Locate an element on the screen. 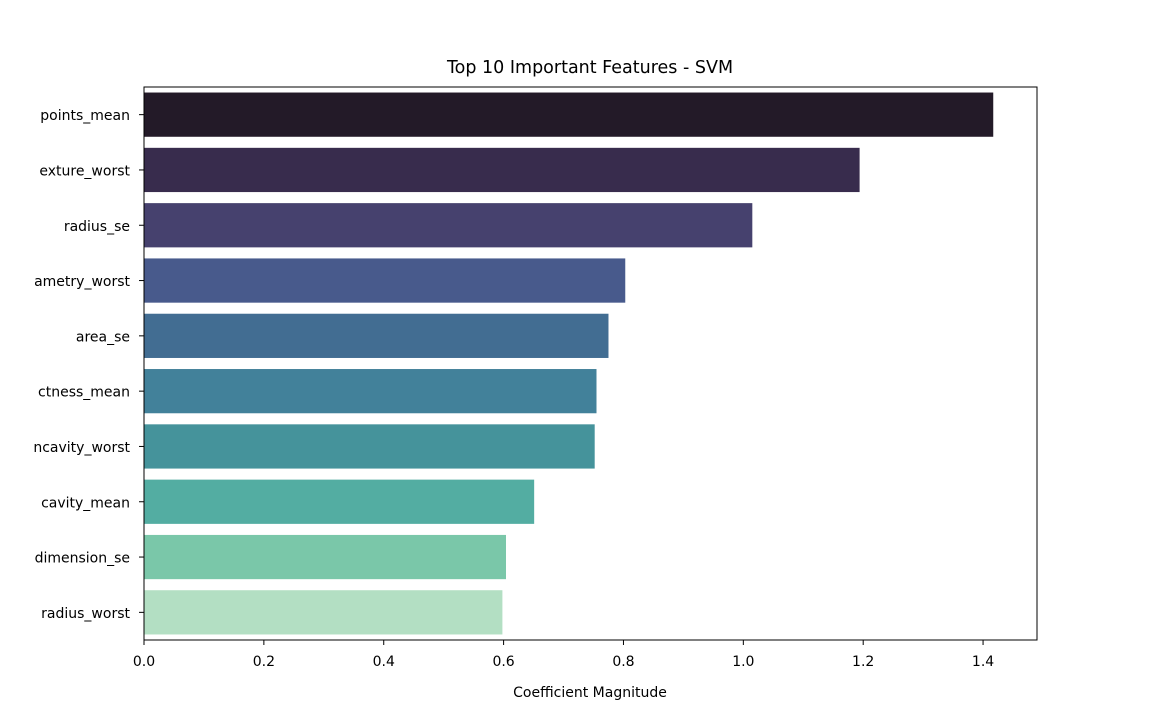 The height and width of the screenshot is (724, 1152). bar-radius-worst is located at coordinates (323, 612).